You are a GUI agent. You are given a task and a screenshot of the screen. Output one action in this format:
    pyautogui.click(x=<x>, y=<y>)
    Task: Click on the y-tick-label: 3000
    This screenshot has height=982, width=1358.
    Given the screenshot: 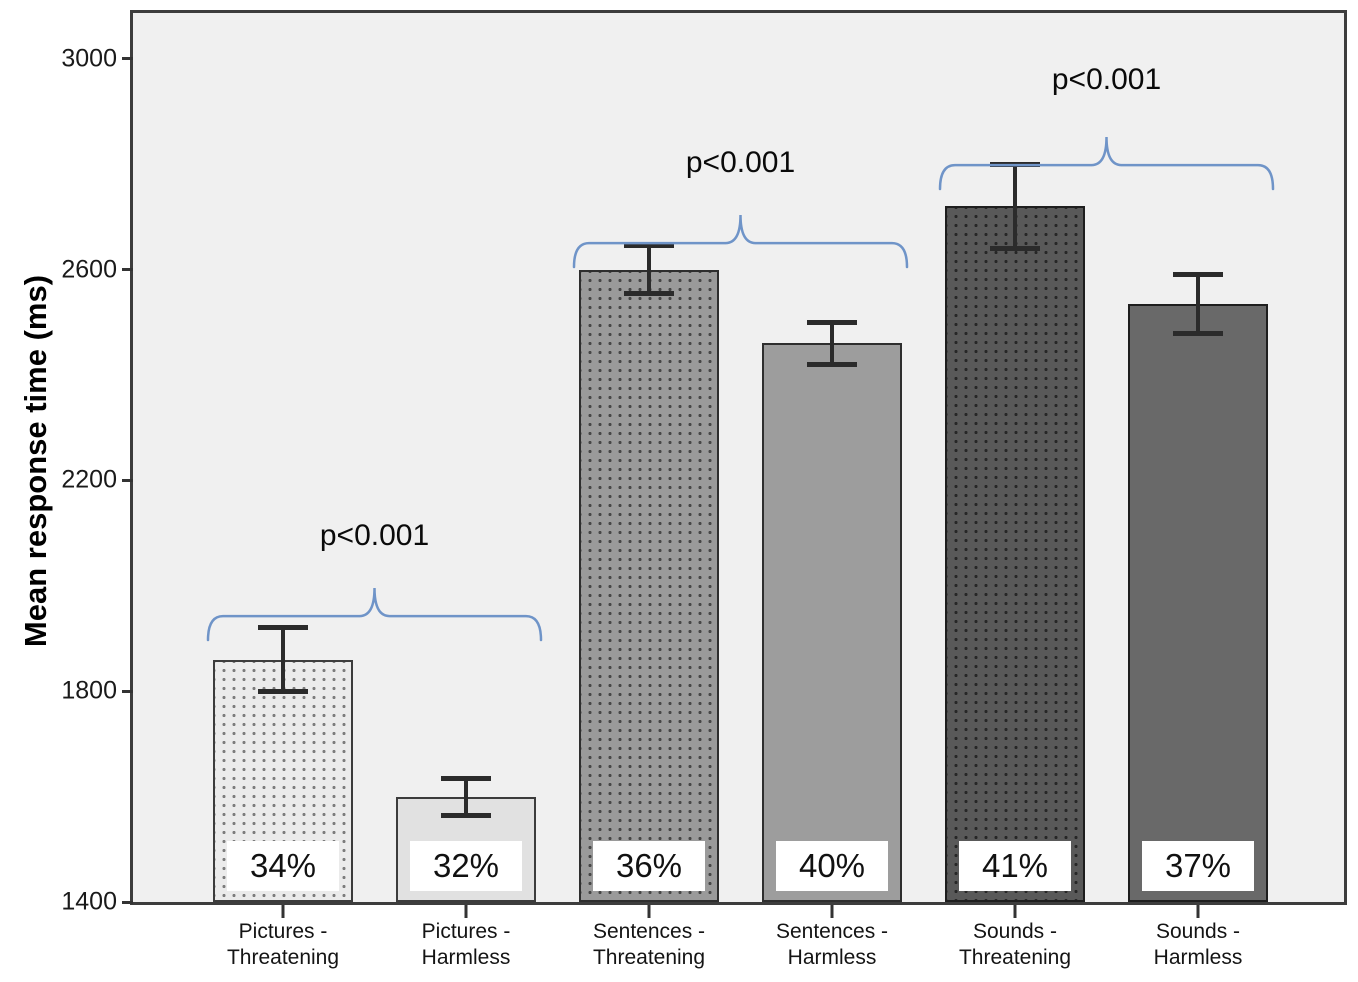 What is the action you would take?
    pyautogui.click(x=89, y=58)
    